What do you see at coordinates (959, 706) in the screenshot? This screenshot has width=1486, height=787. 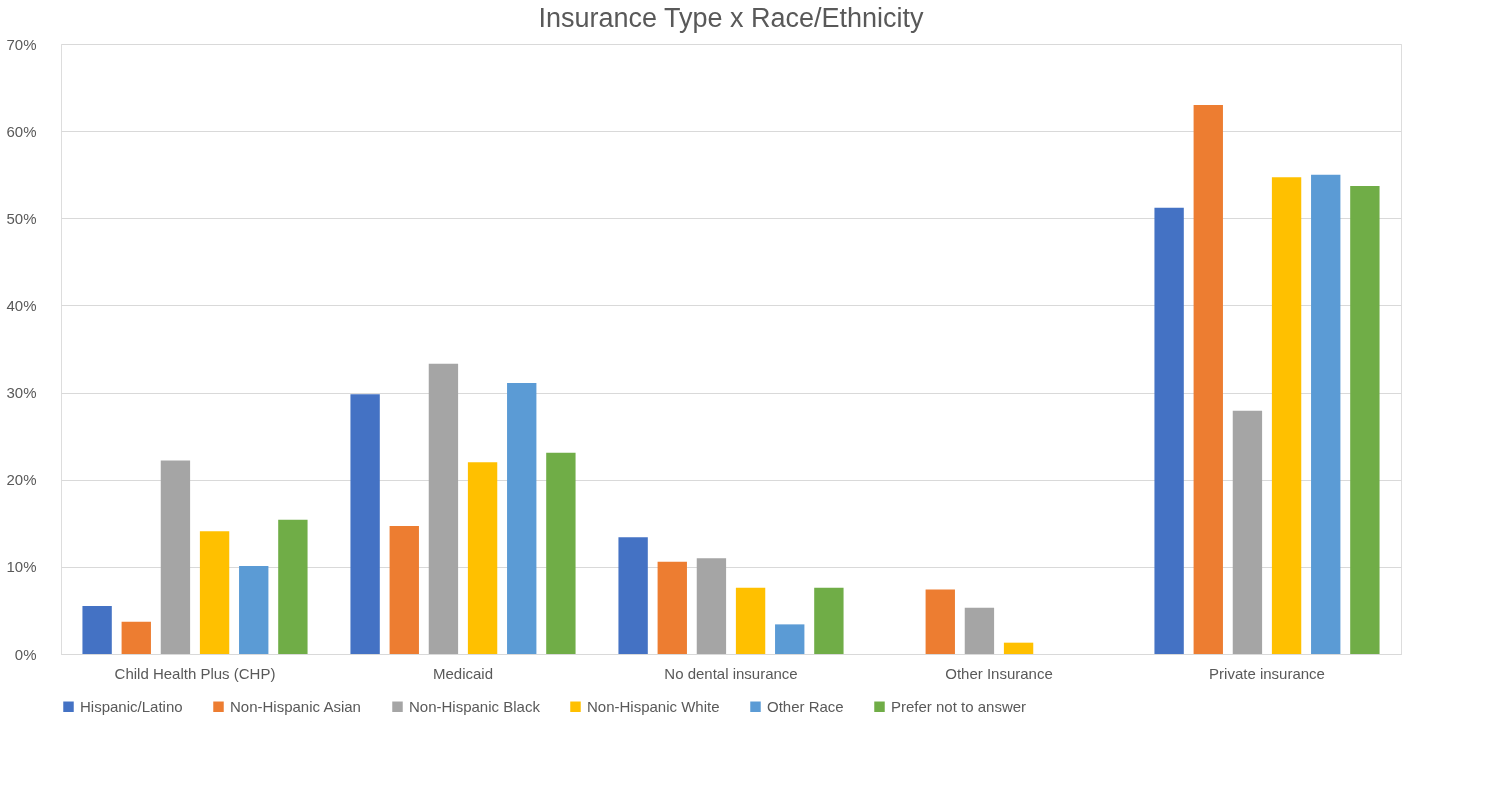 I see `legend-label: Prefer not to answer` at bounding box center [959, 706].